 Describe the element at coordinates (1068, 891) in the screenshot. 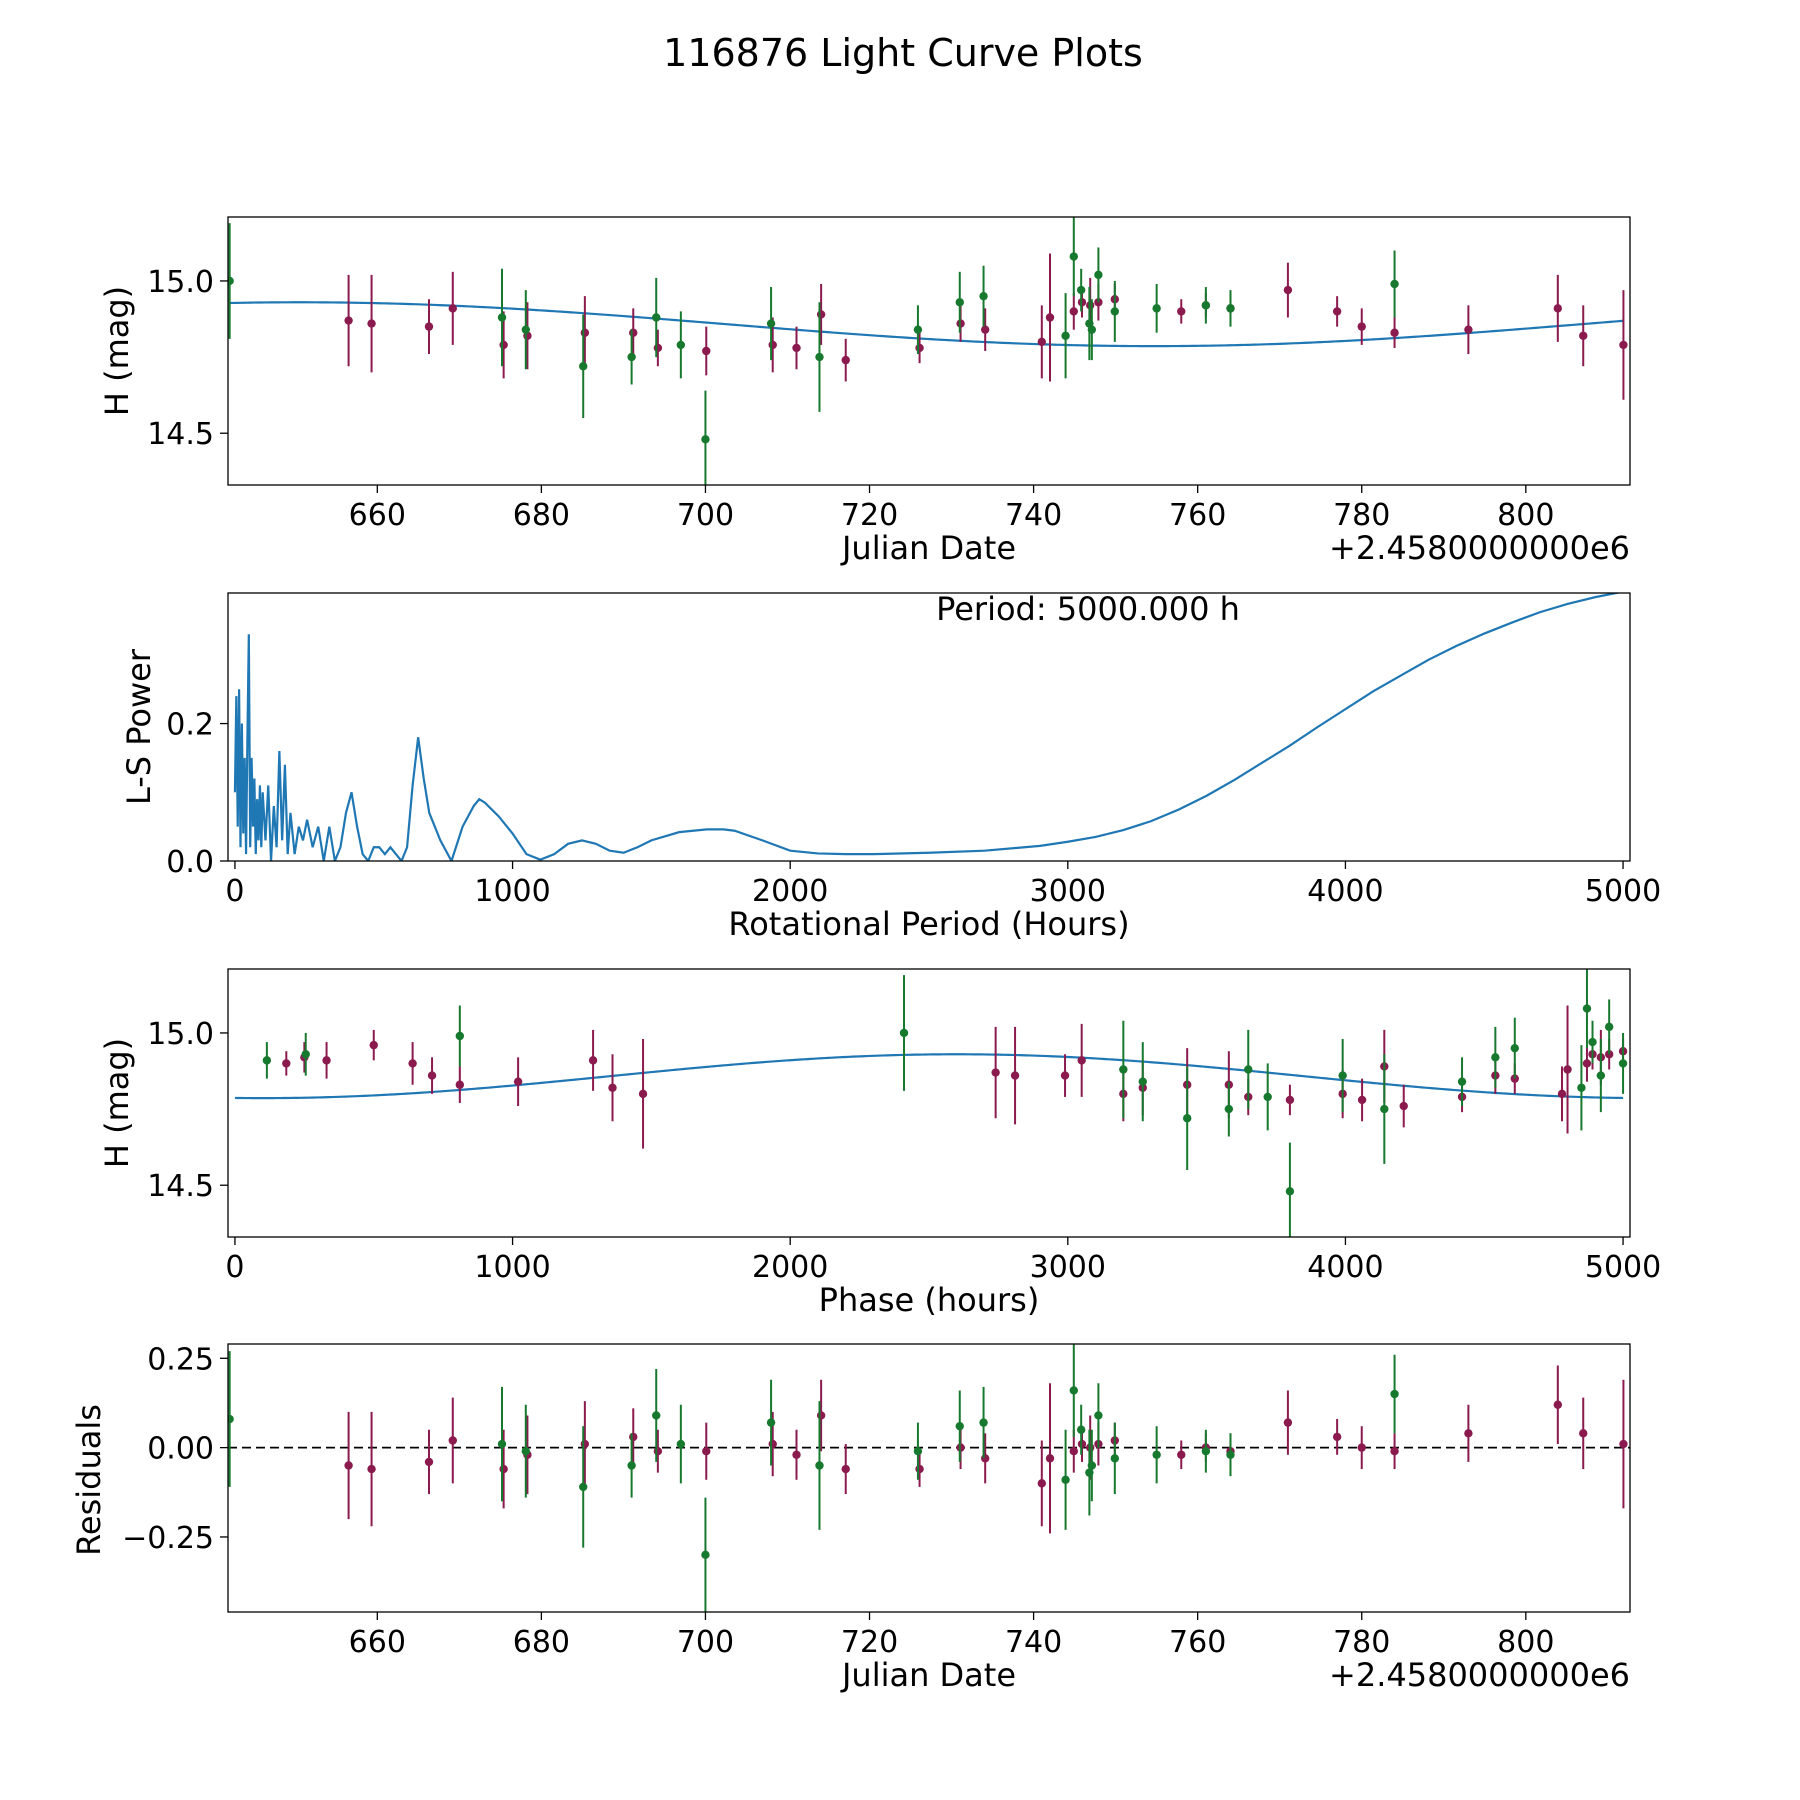

I see `periodogram-xtick-label: 3000` at that location.